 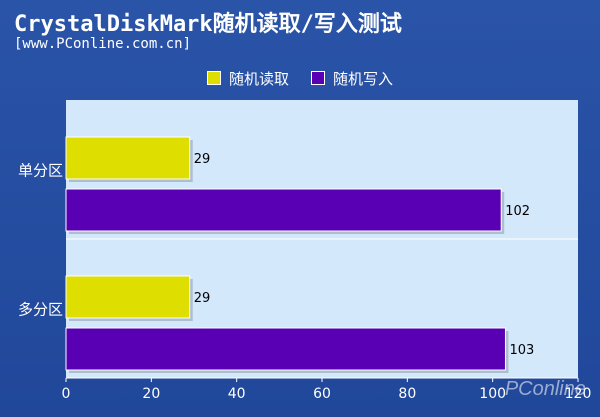 What do you see at coordinates (318, 78) in the screenshot?
I see `legend-swatch-write` at bounding box center [318, 78].